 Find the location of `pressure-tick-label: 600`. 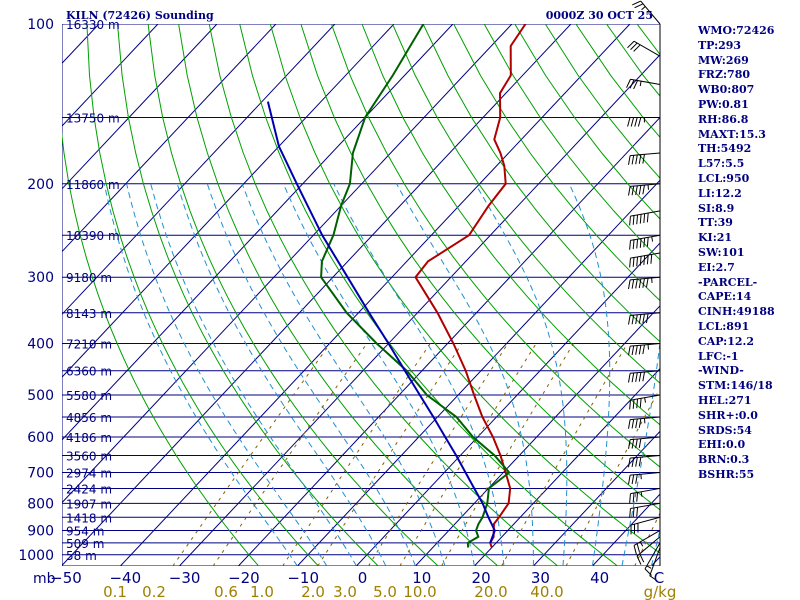

pressure-tick-label: 600 is located at coordinates (40, 438).